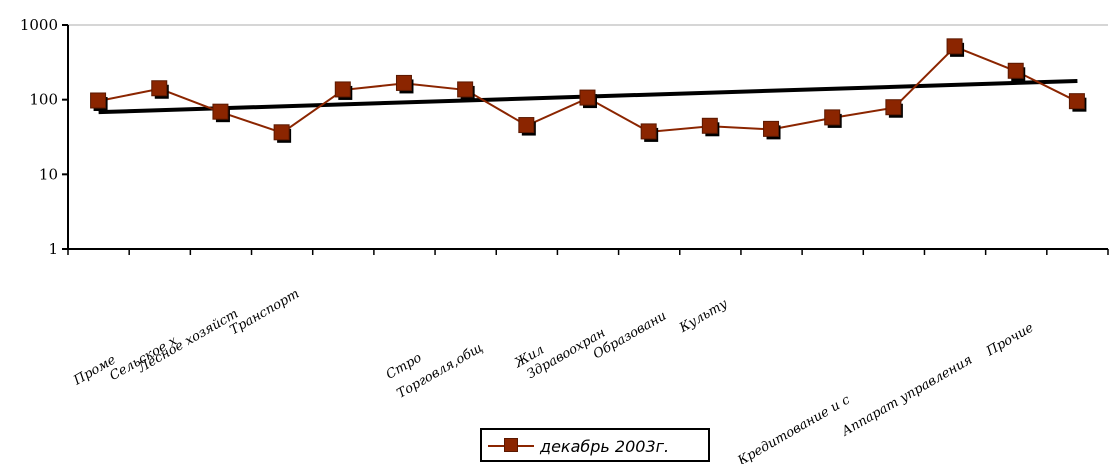 The width and height of the screenshot is (1113, 464). Describe the element at coordinates (188, 341) in the screenshot. I see `x-category-label: Лесное хозяйст` at that location.